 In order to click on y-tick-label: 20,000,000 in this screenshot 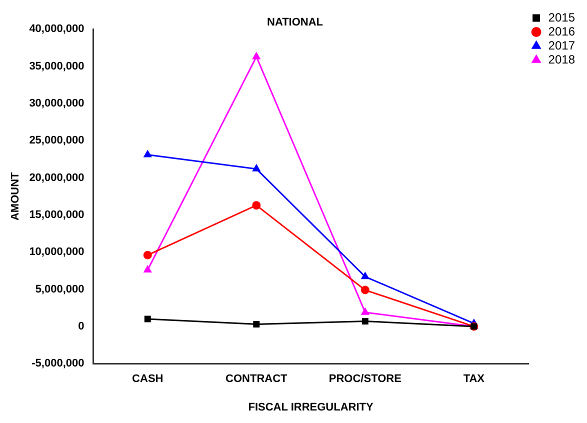, I will do `click(56, 178)`.